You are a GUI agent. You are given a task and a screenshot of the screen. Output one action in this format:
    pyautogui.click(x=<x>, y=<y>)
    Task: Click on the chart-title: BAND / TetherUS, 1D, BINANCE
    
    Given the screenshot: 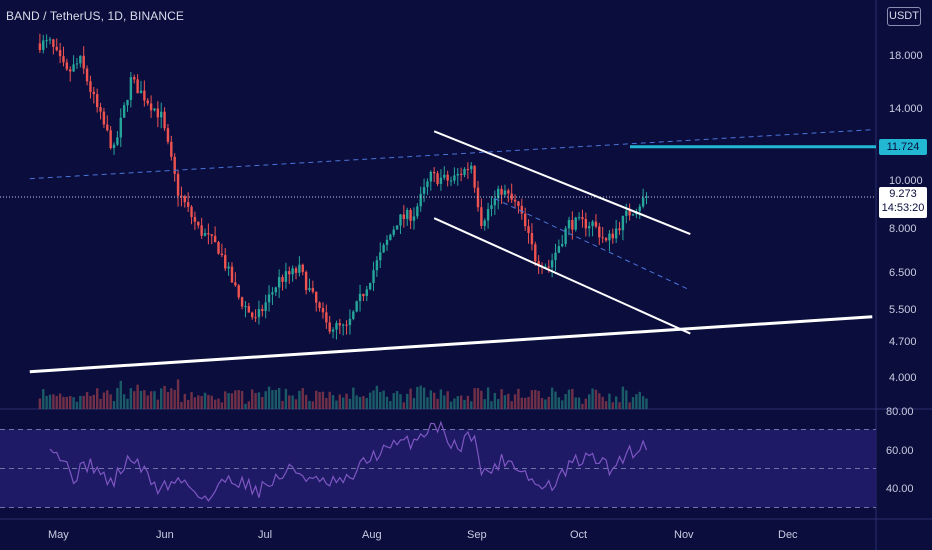 What is the action you would take?
    pyautogui.click(x=95, y=16)
    